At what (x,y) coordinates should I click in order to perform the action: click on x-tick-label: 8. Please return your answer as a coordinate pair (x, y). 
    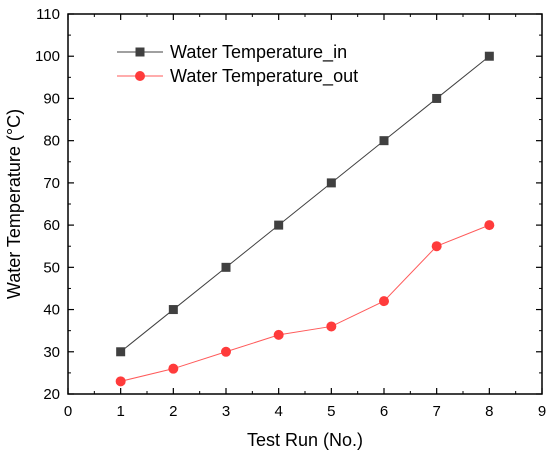
    Looking at the image, I should click on (489, 411).